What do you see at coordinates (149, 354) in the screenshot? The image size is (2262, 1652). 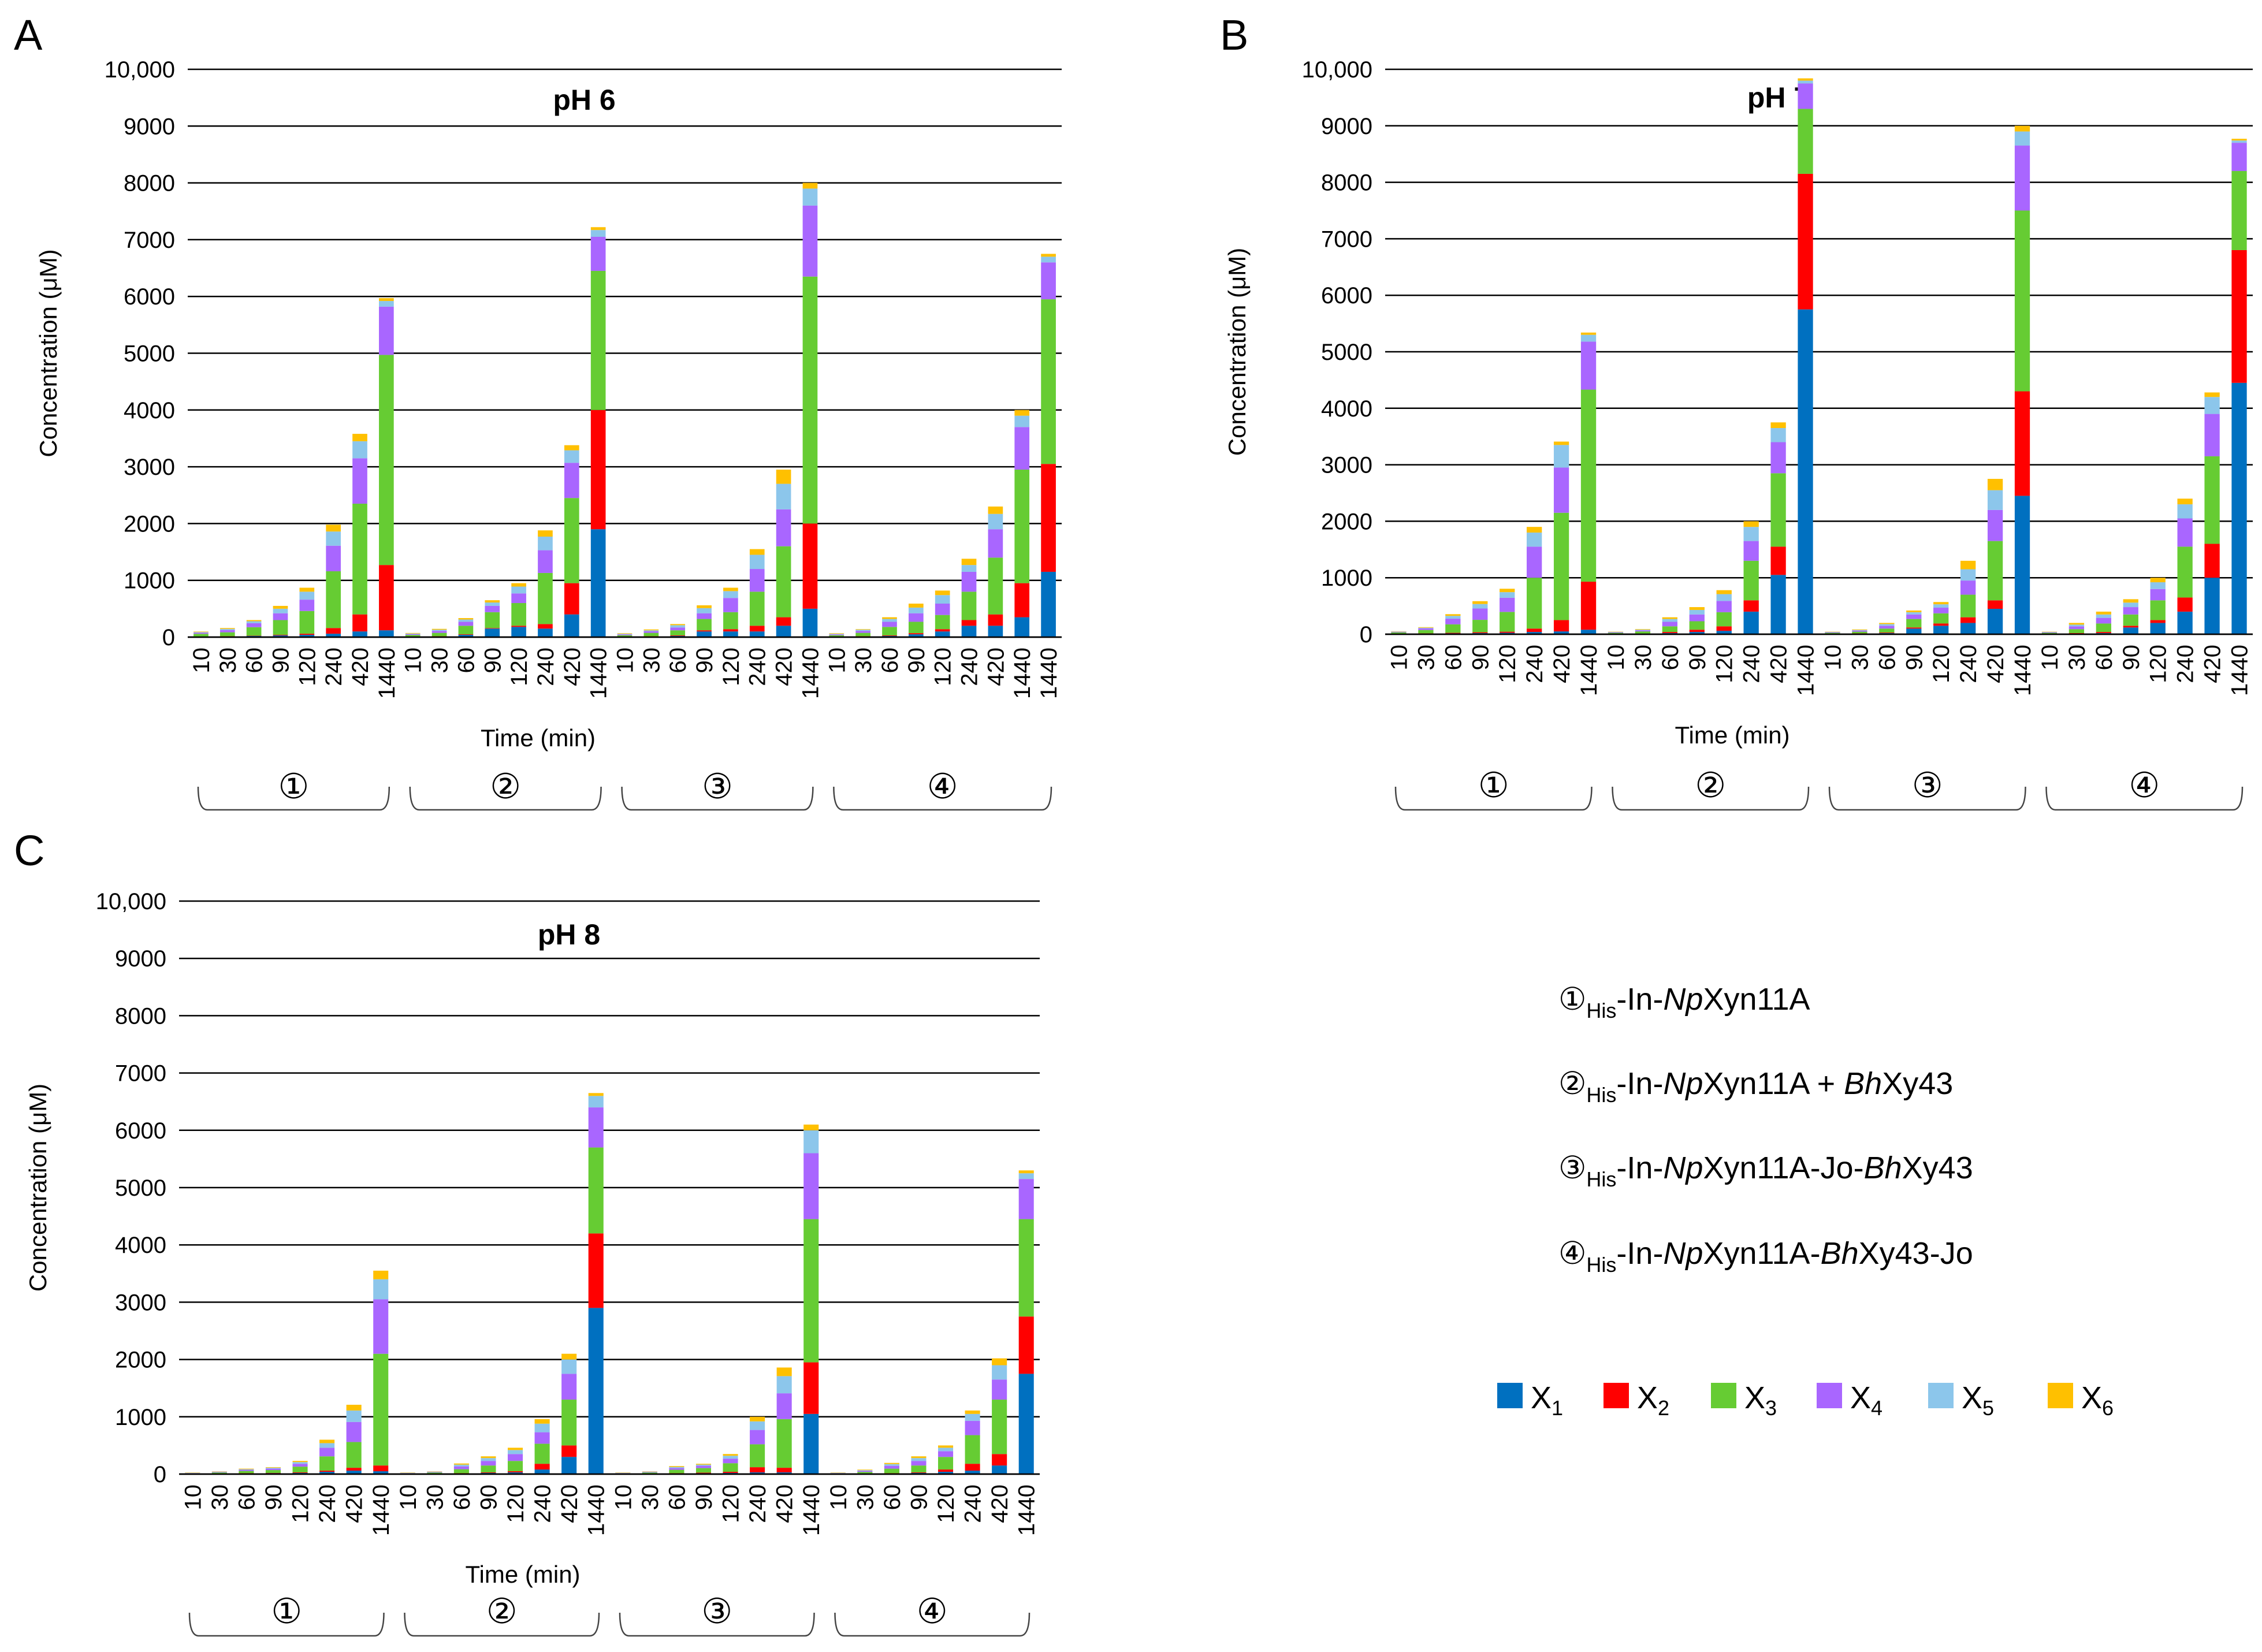 I see `y-tick-label: 5000` at bounding box center [149, 354].